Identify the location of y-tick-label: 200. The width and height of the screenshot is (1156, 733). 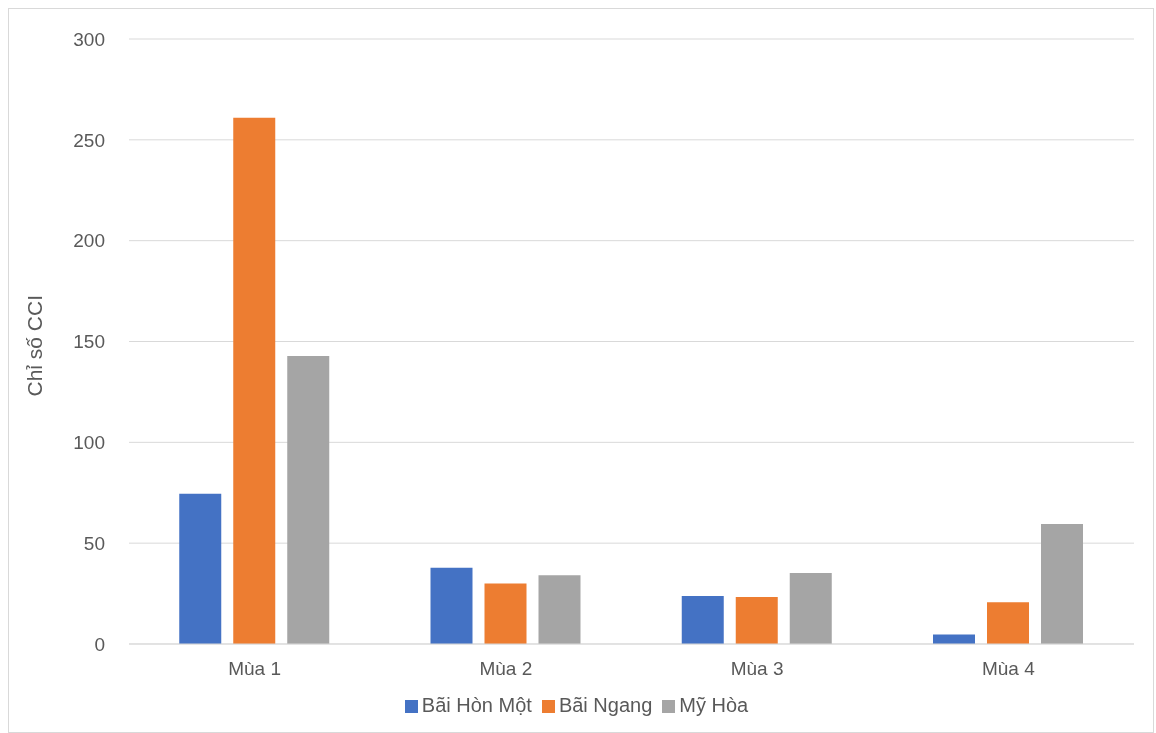
(89, 241).